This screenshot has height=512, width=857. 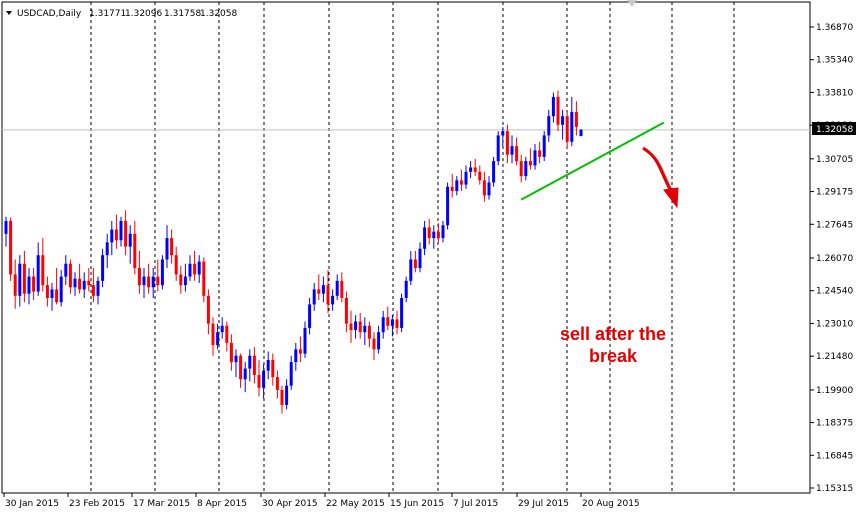 I want to click on triangle-down-icon, so click(x=9, y=13).